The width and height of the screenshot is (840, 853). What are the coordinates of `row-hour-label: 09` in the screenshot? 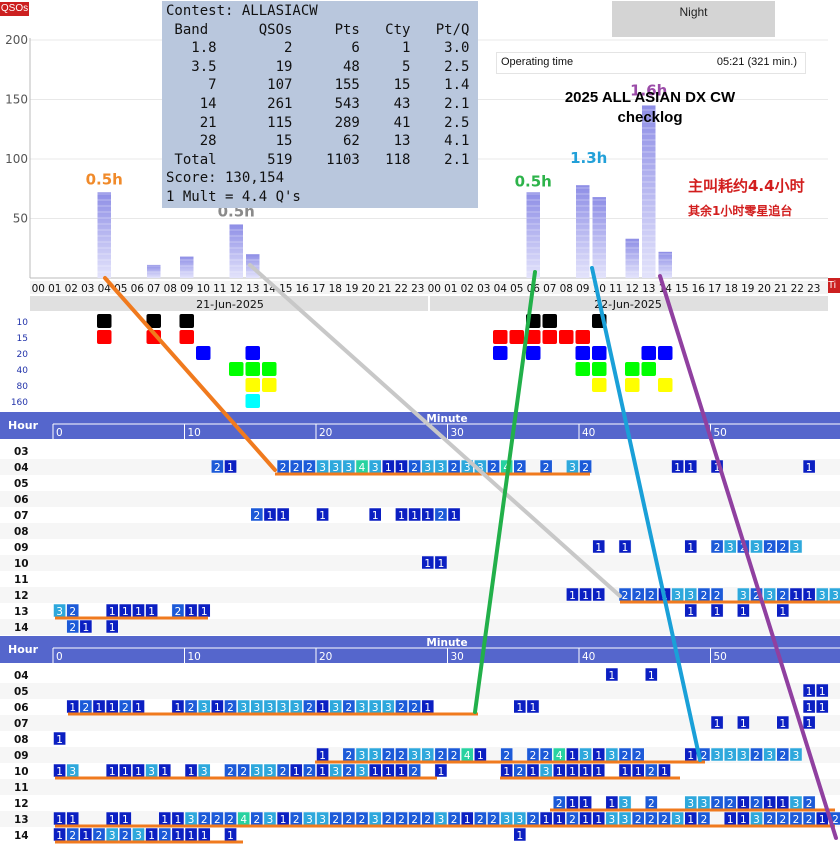 It's located at (21, 548).